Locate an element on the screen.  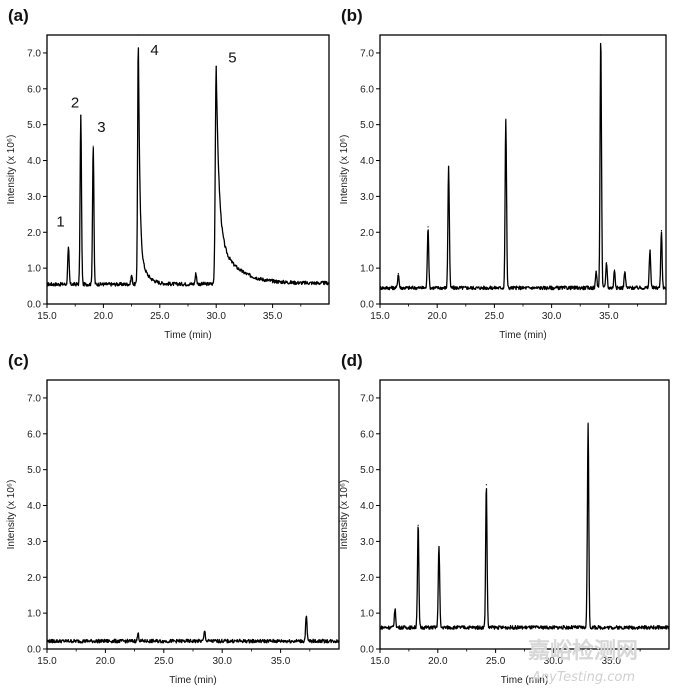
panel-label: (d) is located at coordinates (352, 360).